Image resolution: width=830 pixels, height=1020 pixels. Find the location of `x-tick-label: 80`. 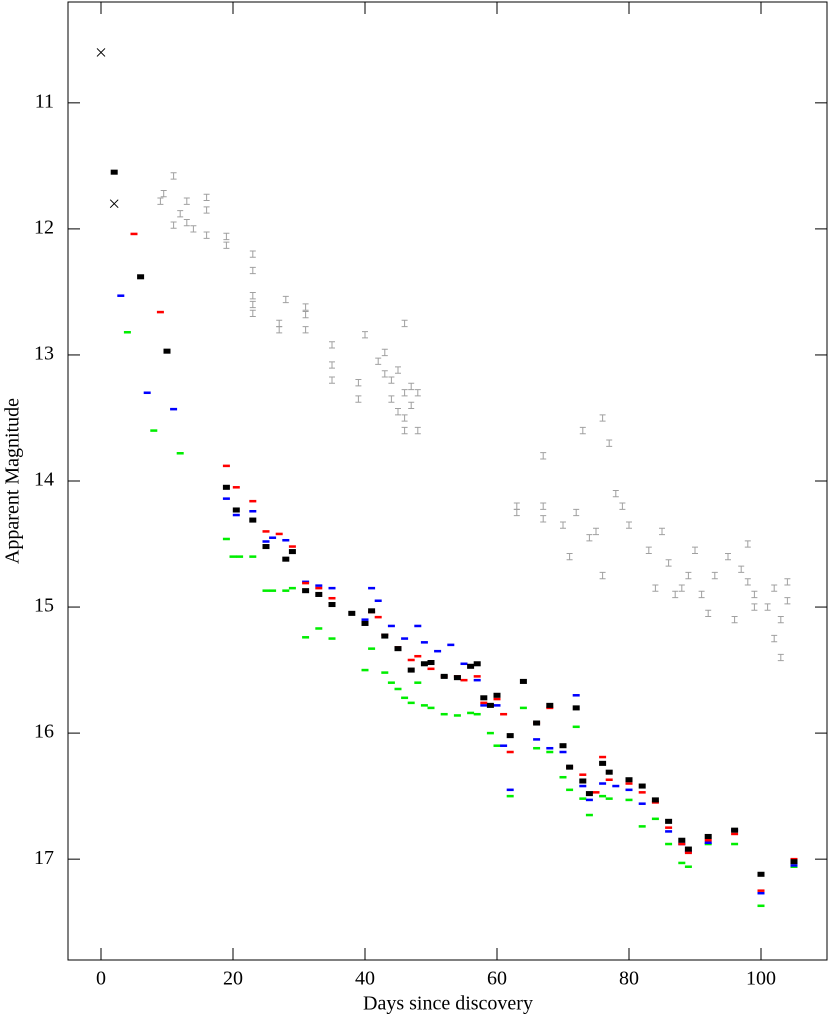

x-tick-label: 80 is located at coordinates (629, 979).